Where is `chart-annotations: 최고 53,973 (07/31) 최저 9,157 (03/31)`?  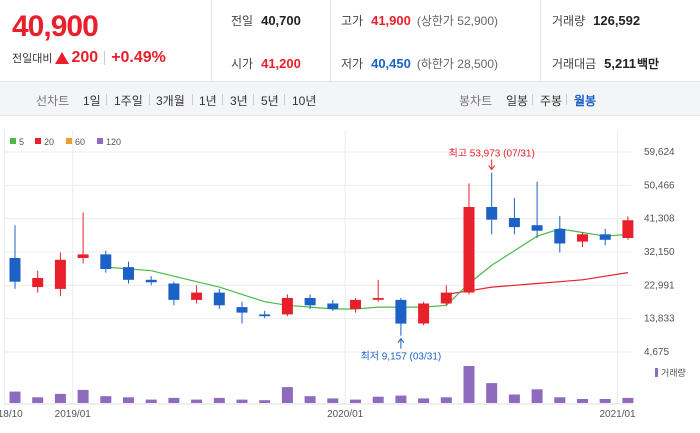
chart-annotations: 최고 53,973 (07/31) 최저 9,157 (03/31) is located at coordinates (448, 255).